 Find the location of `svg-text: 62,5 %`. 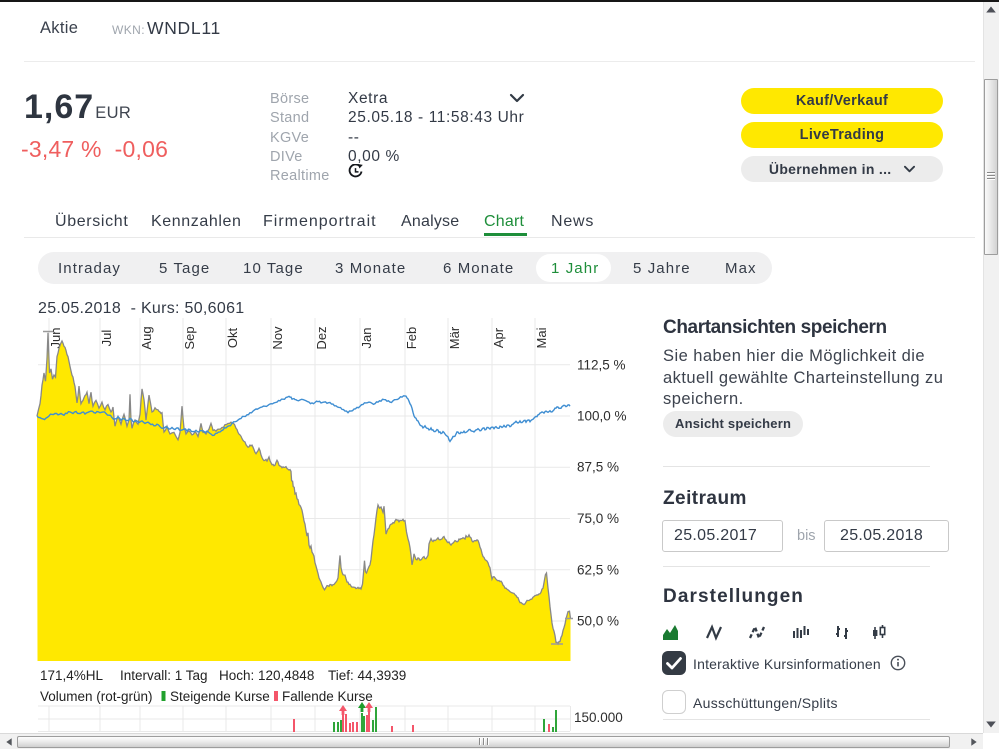

svg-text: 62,5 % is located at coordinates (598, 569).